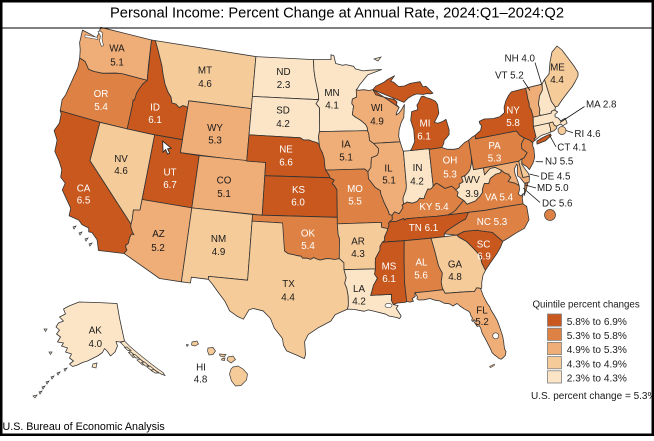 The height and width of the screenshot is (441, 654). What do you see at coordinates (494, 146) in the screenshot?
I see `svg-text: PA` at bounding box center [494, 146].